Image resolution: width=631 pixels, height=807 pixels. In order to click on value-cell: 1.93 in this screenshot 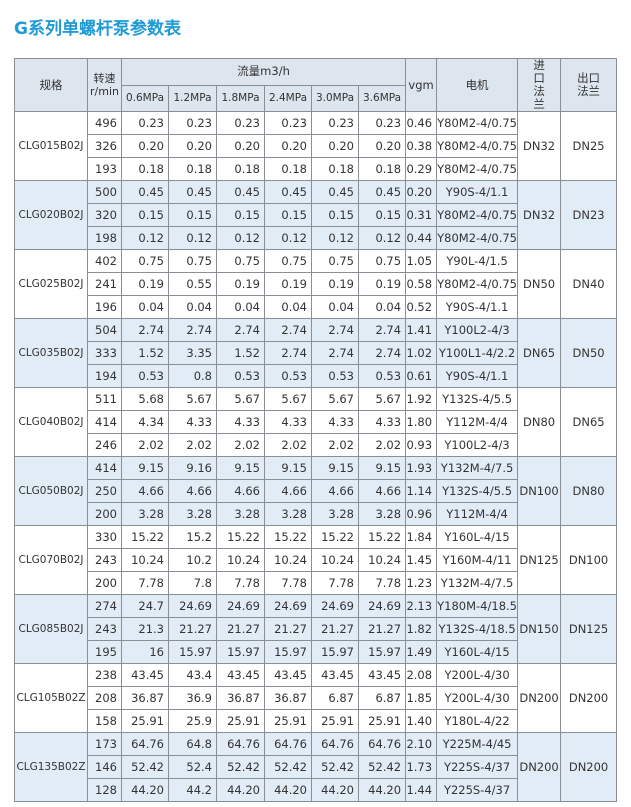, I will do `click(421, 468)`.